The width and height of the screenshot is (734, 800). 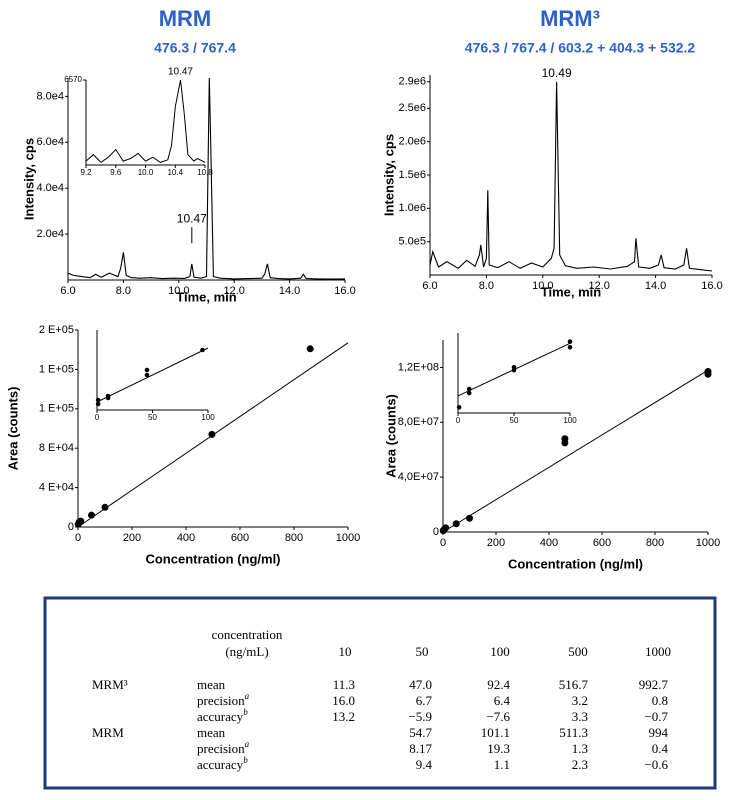 What do you see at coordinates (424, 764) in the screenshot?
I see `cell: 9.4` at bounding box center [424, 764].